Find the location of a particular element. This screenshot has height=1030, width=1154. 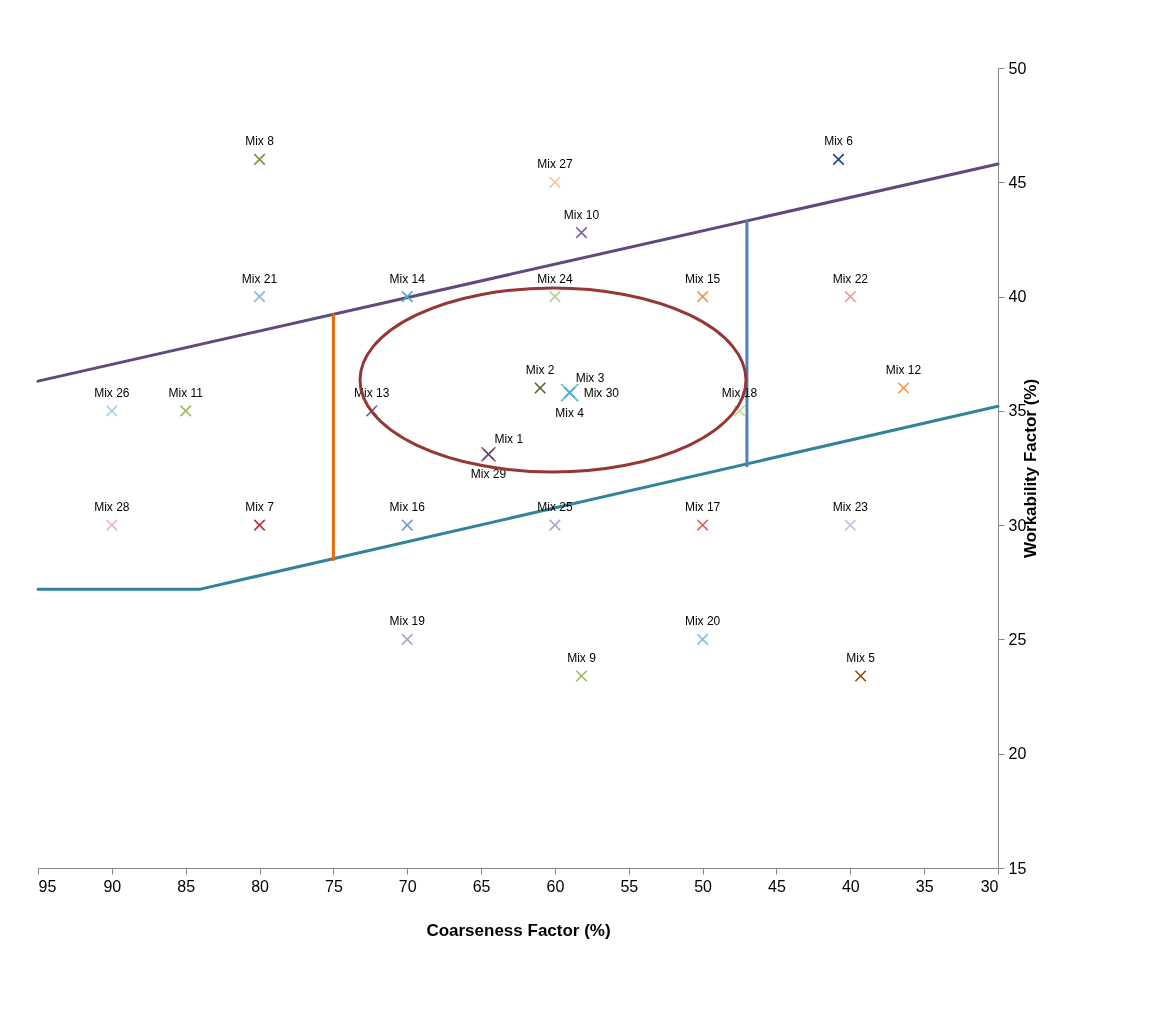

x-tick-label: 35 is located at coordinates (924, 886).